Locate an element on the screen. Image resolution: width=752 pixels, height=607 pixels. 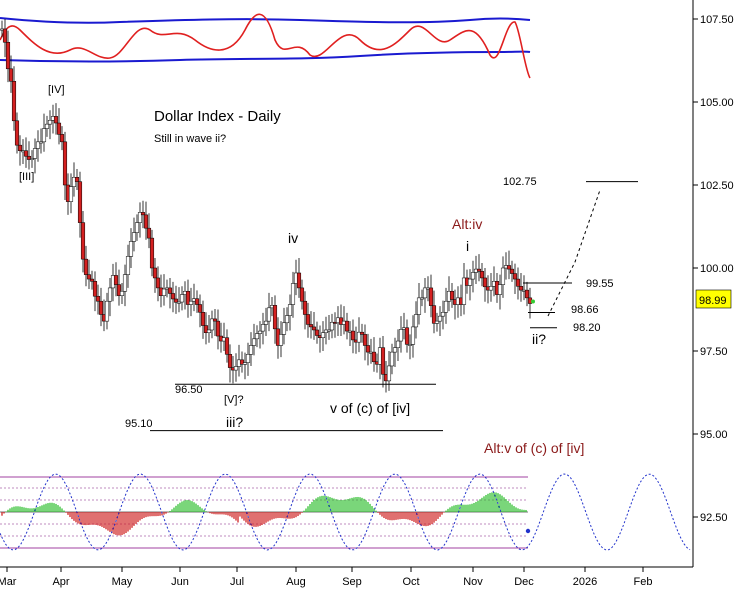
x-tick-label: 2026 is located at coordinates (585, 582).